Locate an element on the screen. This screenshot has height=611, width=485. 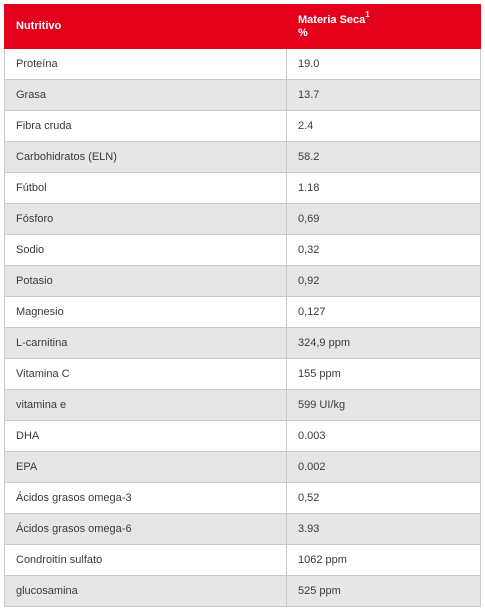
nutrient-name-cell: Ácidos grasos omega-6 is located at coordinates (145, 529).